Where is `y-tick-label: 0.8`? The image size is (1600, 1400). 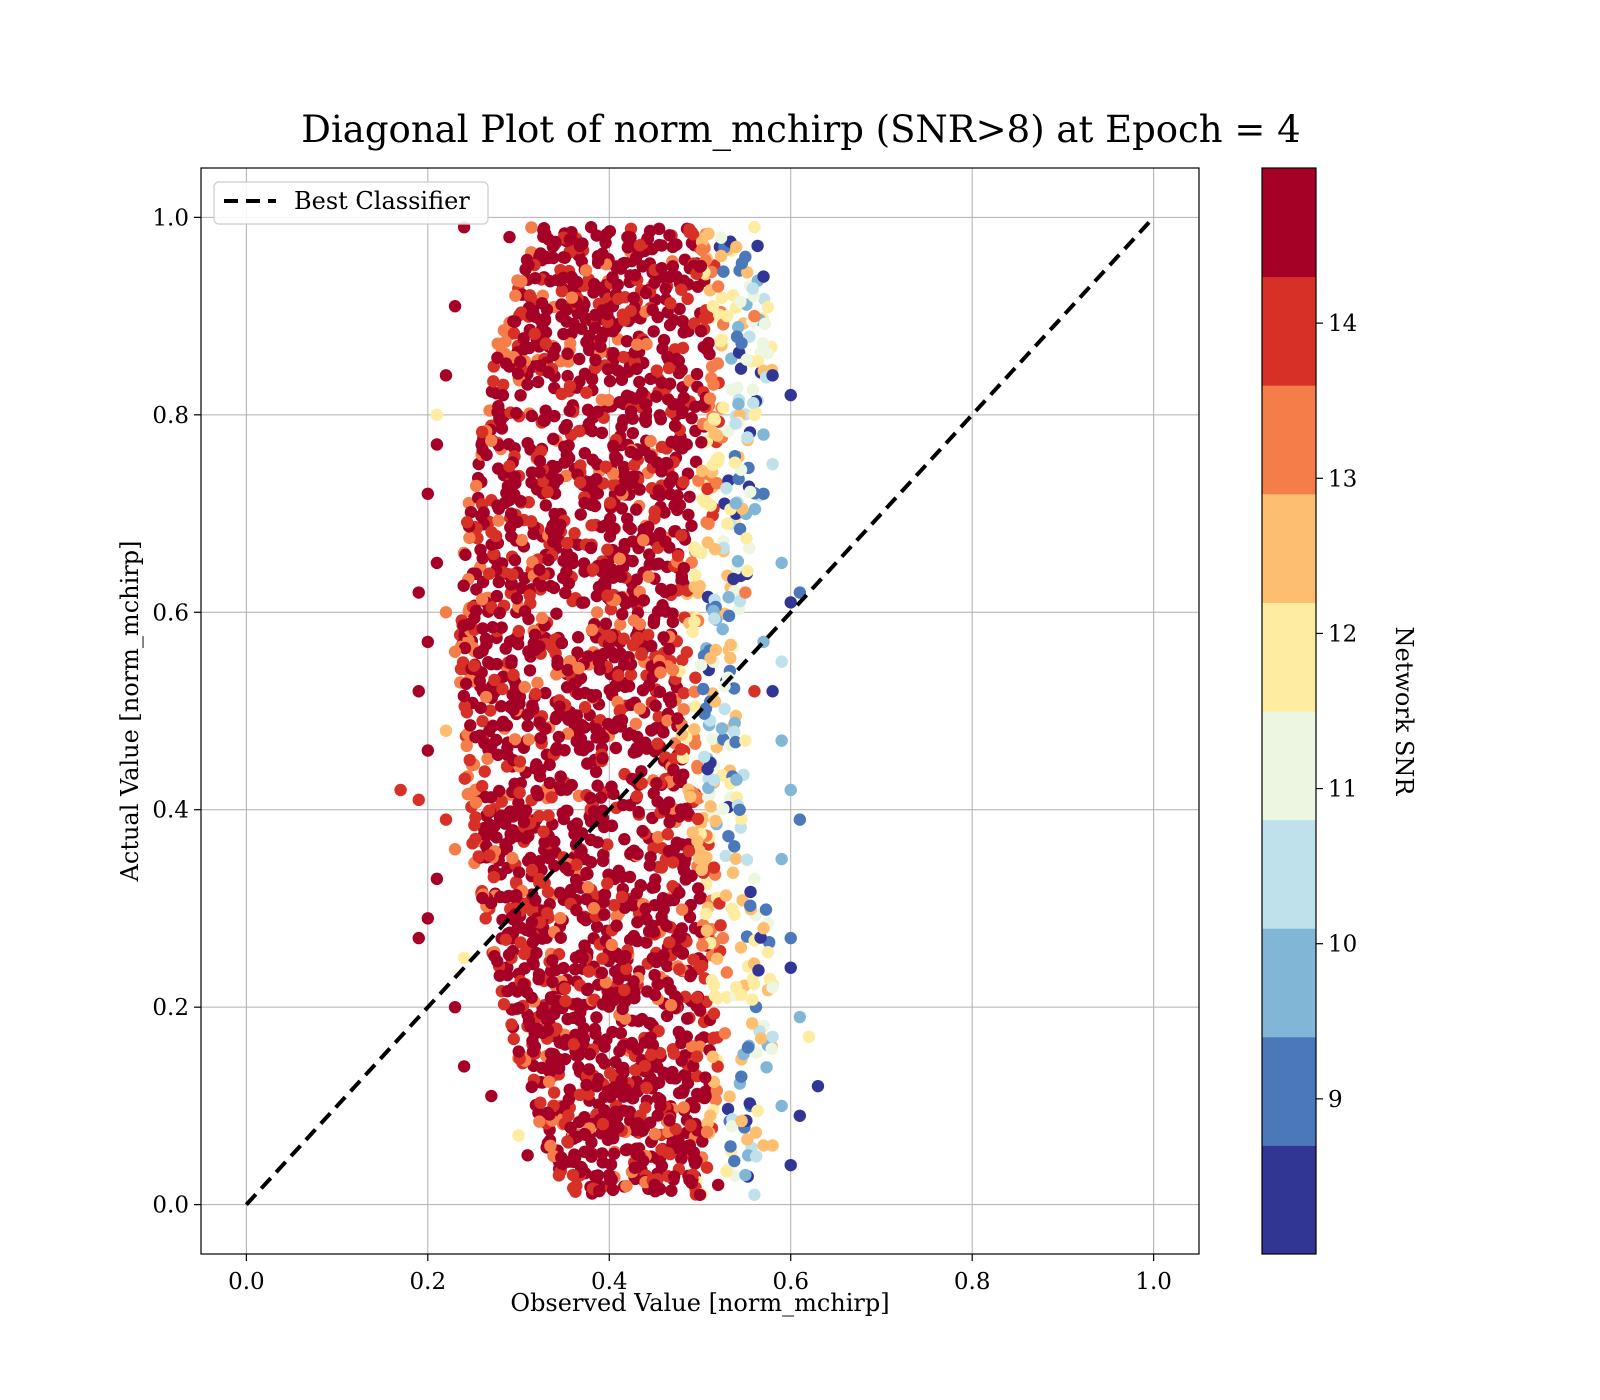
y-tick-label: 0.8 is located at coordinates (170, 416).